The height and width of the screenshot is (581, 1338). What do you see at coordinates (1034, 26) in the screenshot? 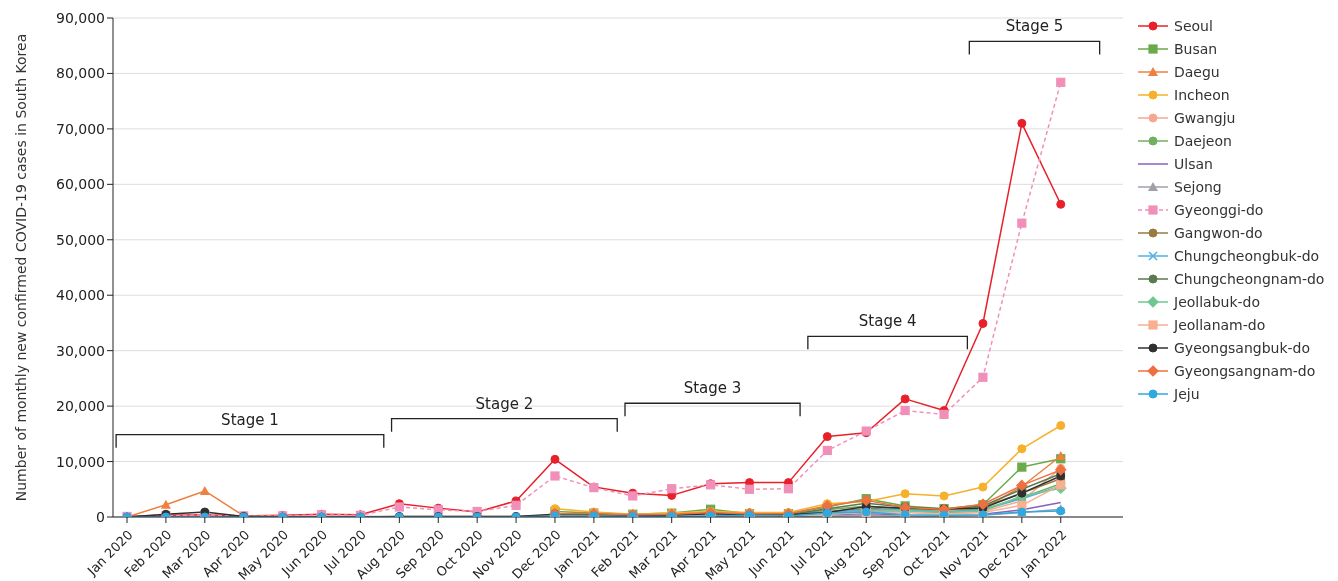
I see `annotation: Stage 5` at bounding box center [1034, 26].